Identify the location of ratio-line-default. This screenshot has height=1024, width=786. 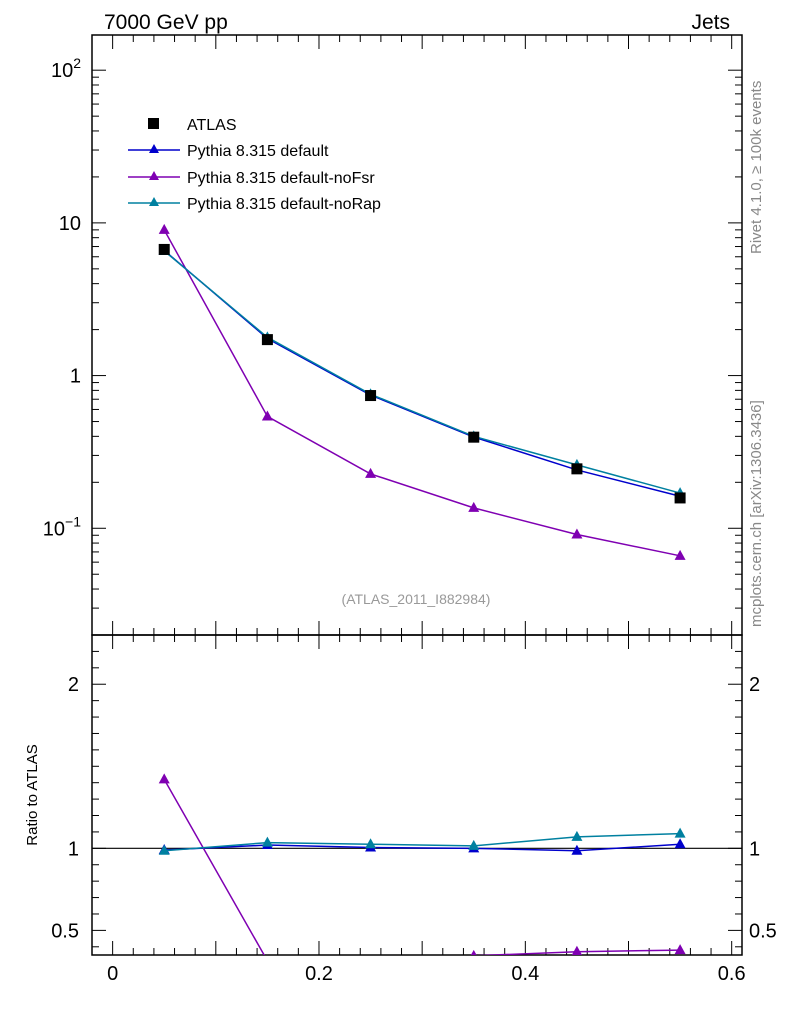
(422, 847).